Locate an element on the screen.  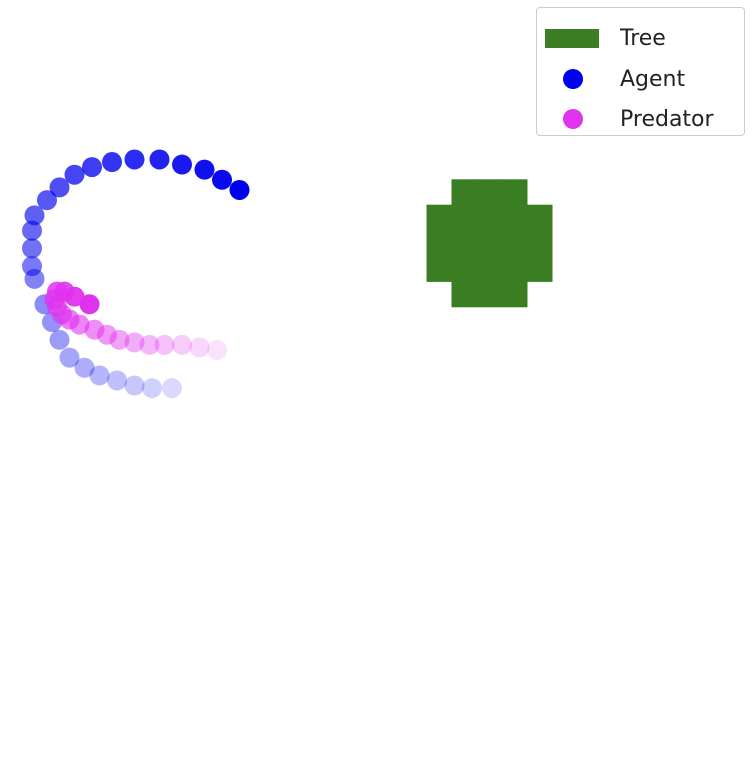
legend: Tree Agent Predator is located at coordinates (640, 71).